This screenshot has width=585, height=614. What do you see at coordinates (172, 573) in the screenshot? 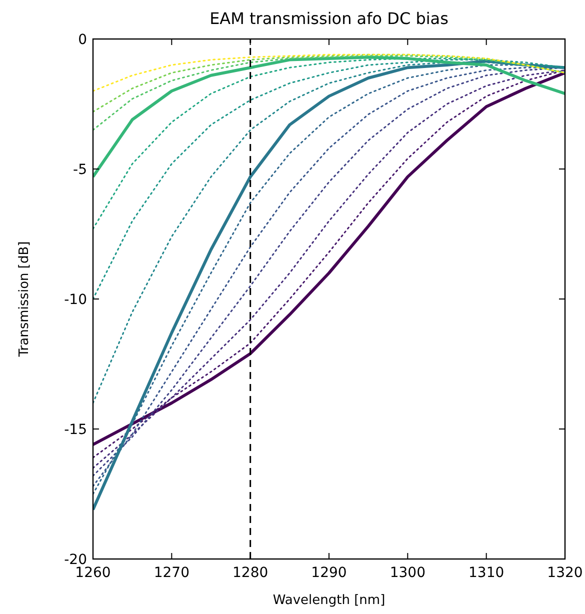
I see `x-tick-label: 1270` at bounding box center [172, 573].